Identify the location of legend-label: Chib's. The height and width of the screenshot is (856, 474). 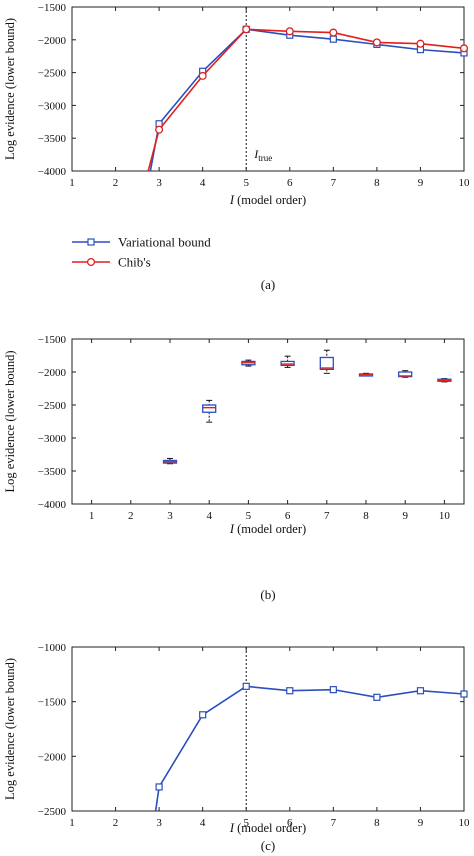
(134, 262).